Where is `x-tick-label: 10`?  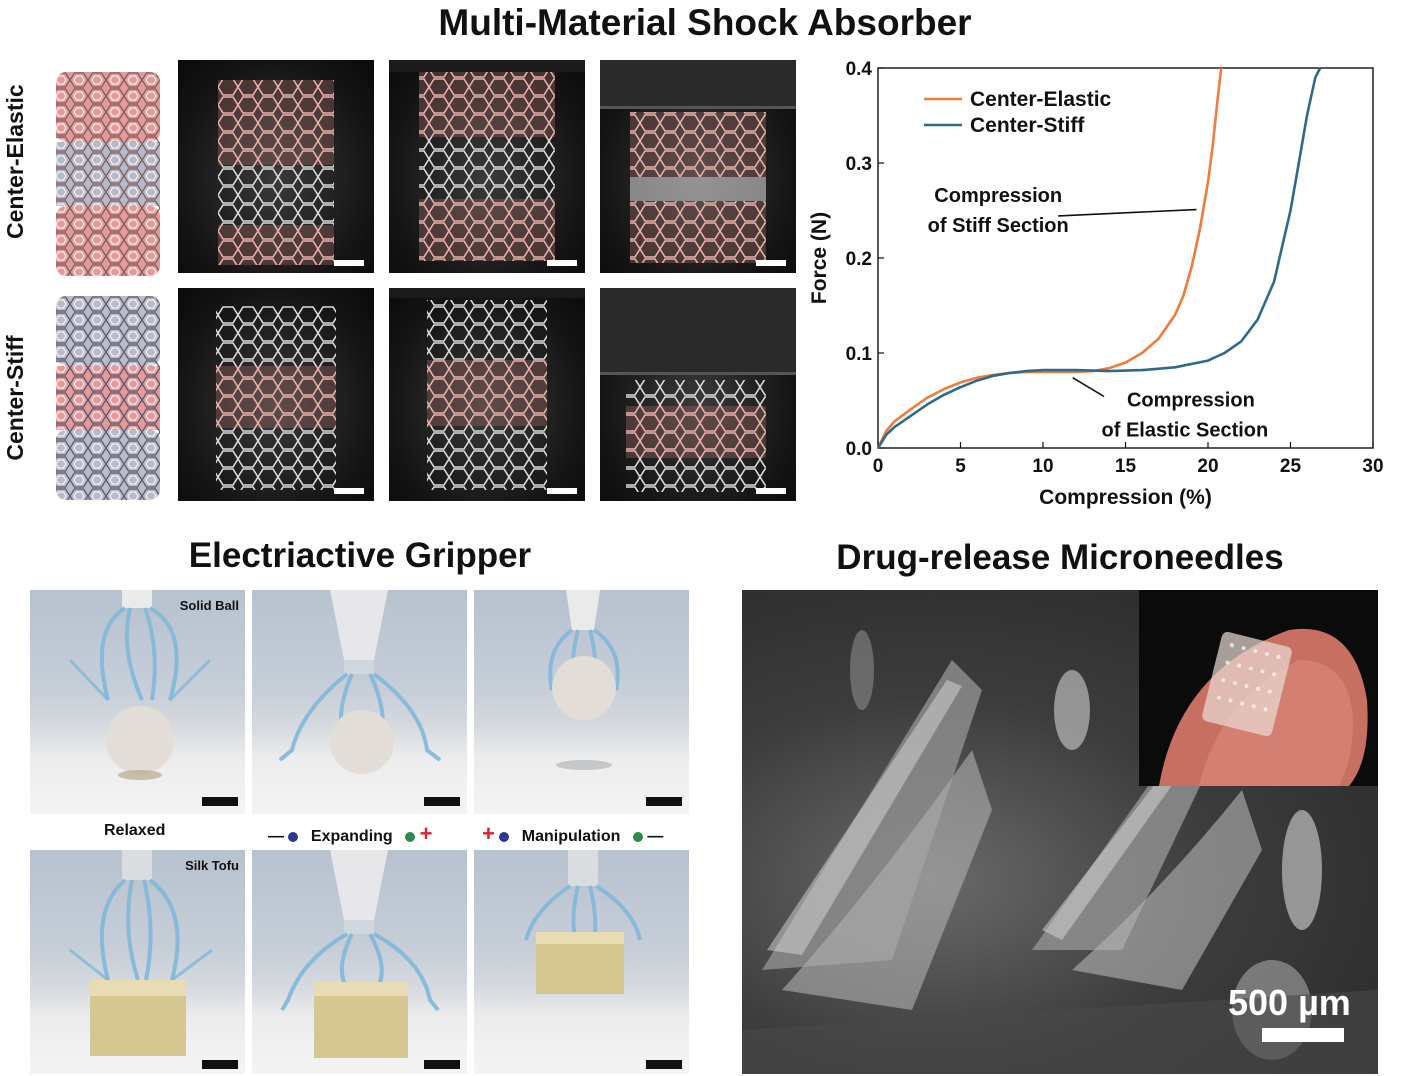 x-tick-label: 10 is located at coordinates (1042, 466).